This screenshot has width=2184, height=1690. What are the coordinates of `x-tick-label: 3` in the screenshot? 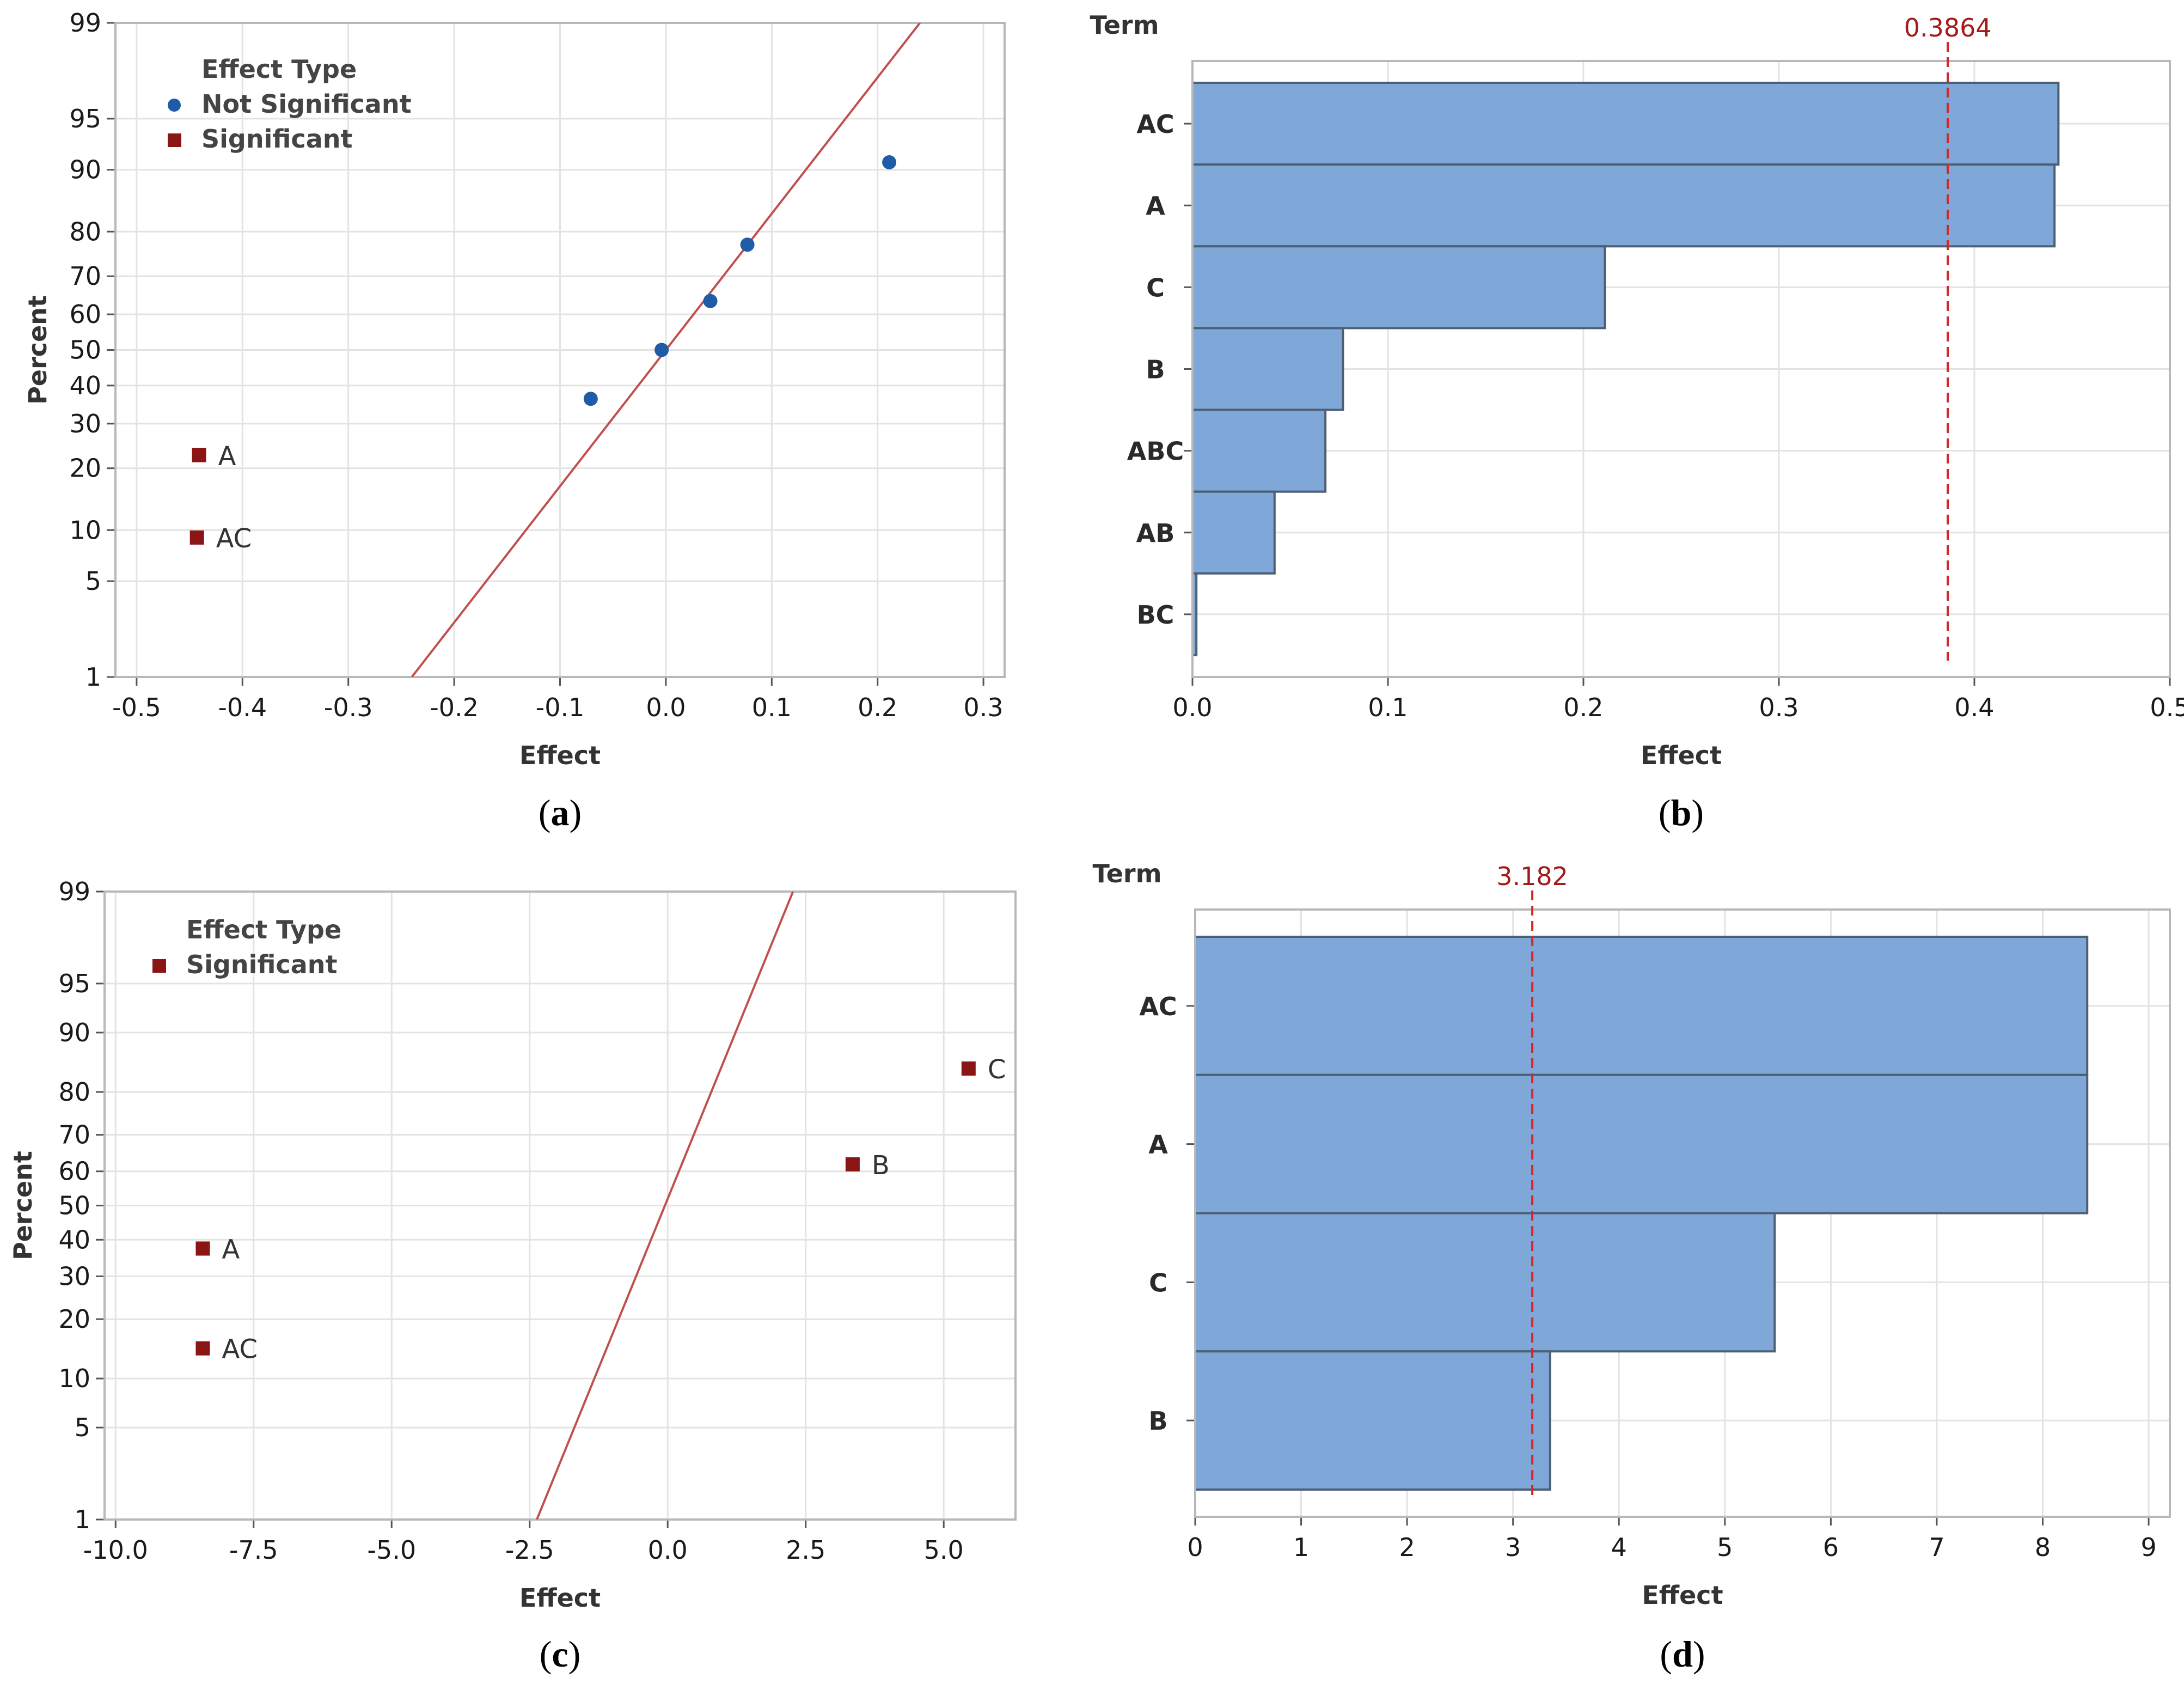 It's located at (1513, 1547).